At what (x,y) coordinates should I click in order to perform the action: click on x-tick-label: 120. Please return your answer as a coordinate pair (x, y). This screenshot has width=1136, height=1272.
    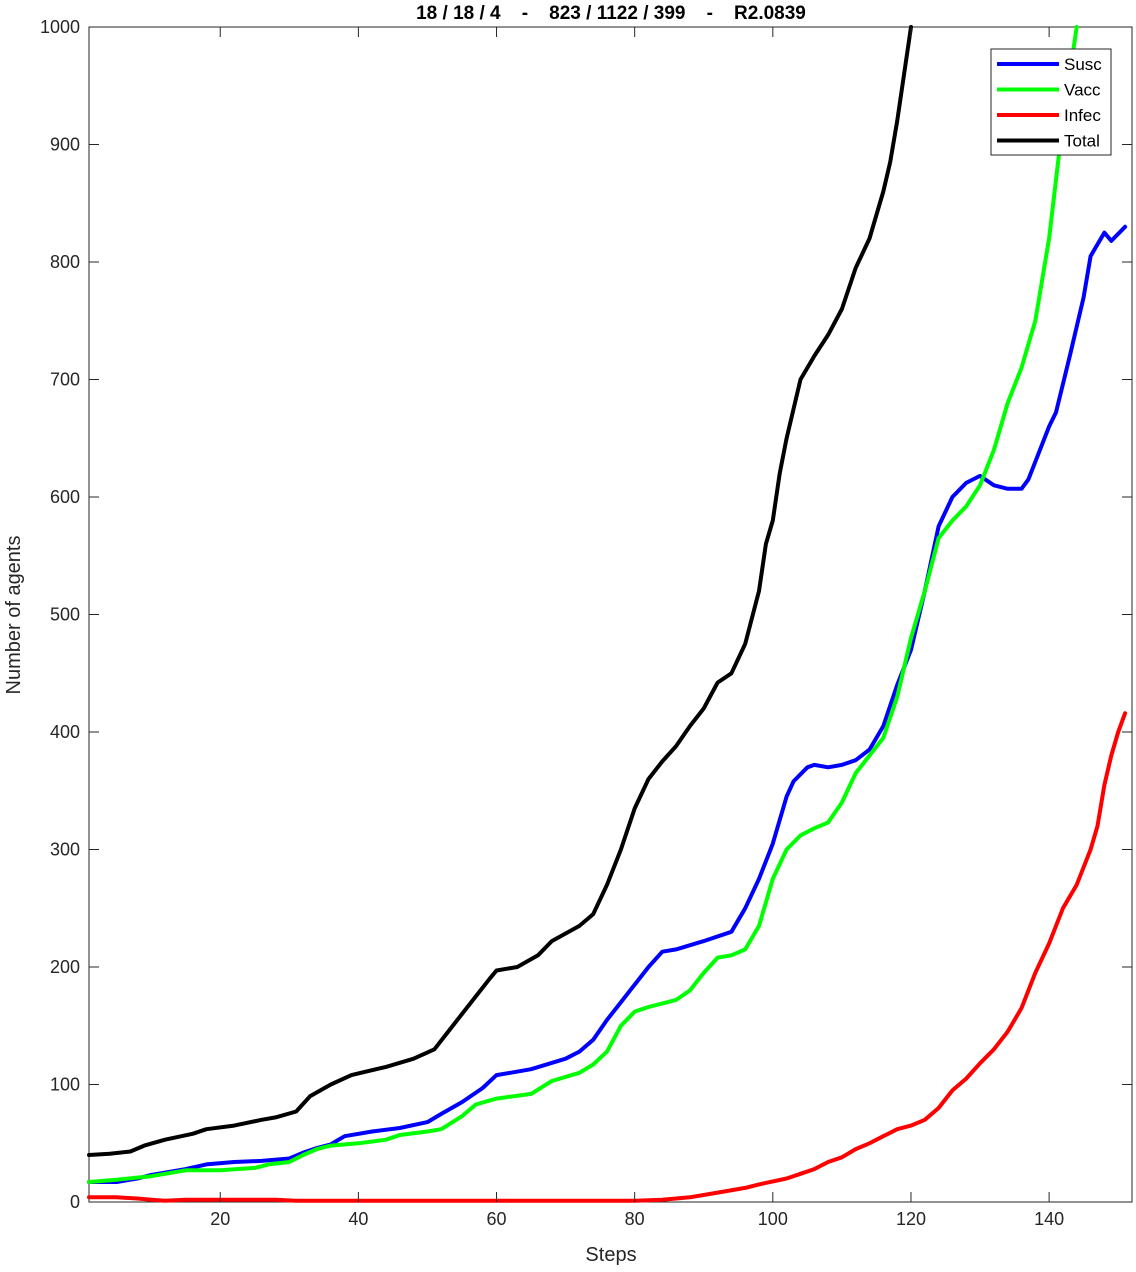
    Looking at the image, I should click on (911, 1219).